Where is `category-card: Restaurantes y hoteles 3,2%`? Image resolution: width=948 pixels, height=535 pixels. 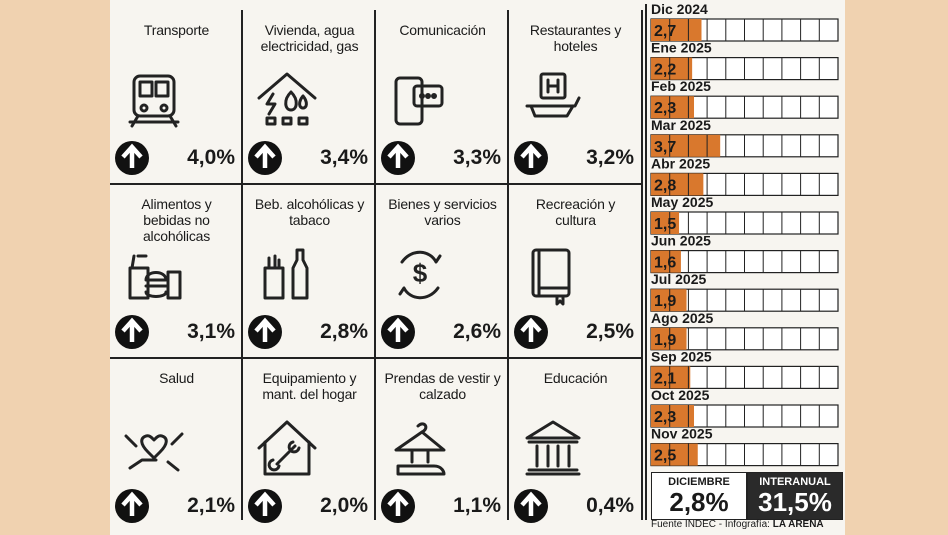 category-card: Restaurantes y hoteles 3,2% is located at coordinates (575, 96).